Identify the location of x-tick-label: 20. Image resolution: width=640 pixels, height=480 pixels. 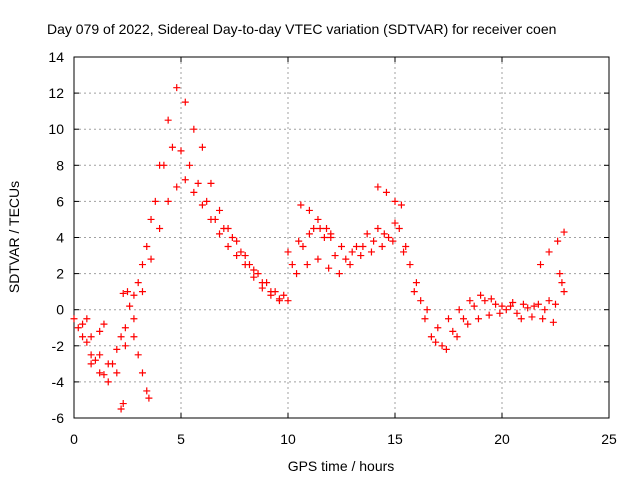
(502, 439).